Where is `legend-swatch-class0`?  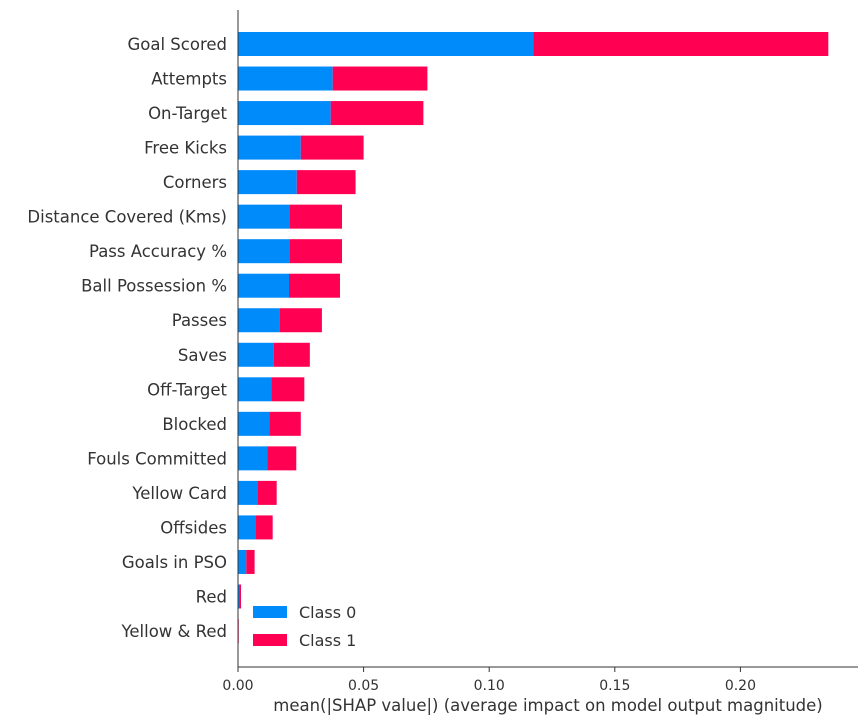 legend-swatch-class0 is located at coordinates (270, 612).